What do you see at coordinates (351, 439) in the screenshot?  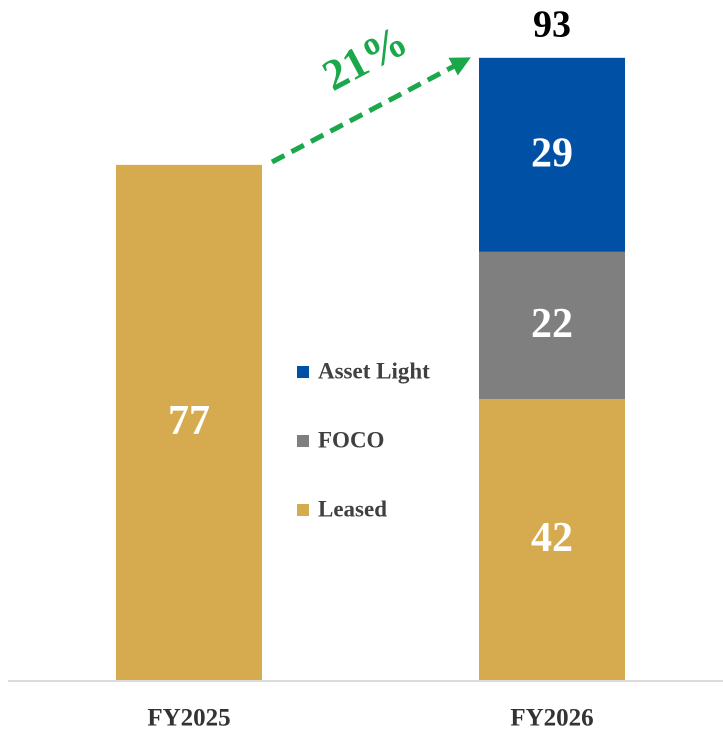 I see `legend-label: FOCO` at bounding box center [351, 439].